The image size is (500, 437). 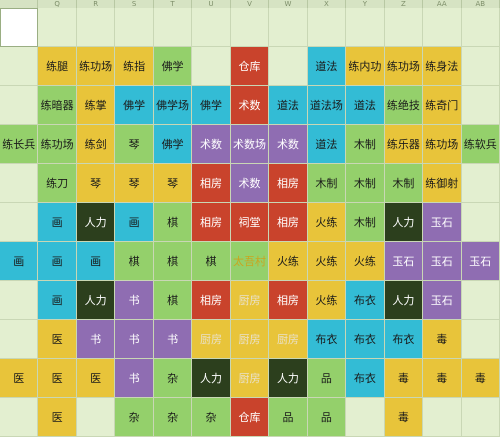 What do you see at coordinates (250, 222) in the screenshot?
I see `grid-cell: 祠堂` at bounding box center [250, 222].